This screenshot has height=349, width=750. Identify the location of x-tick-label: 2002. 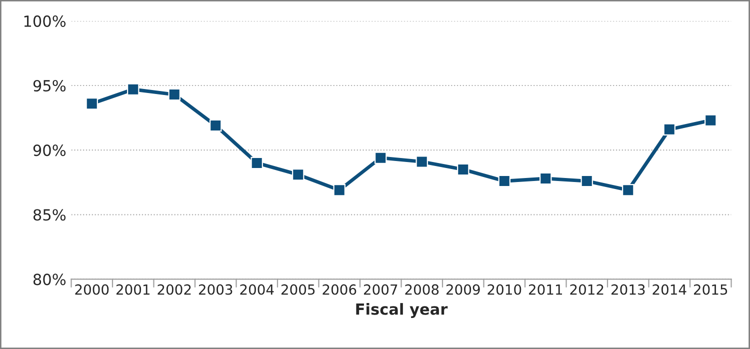
(174, 289).